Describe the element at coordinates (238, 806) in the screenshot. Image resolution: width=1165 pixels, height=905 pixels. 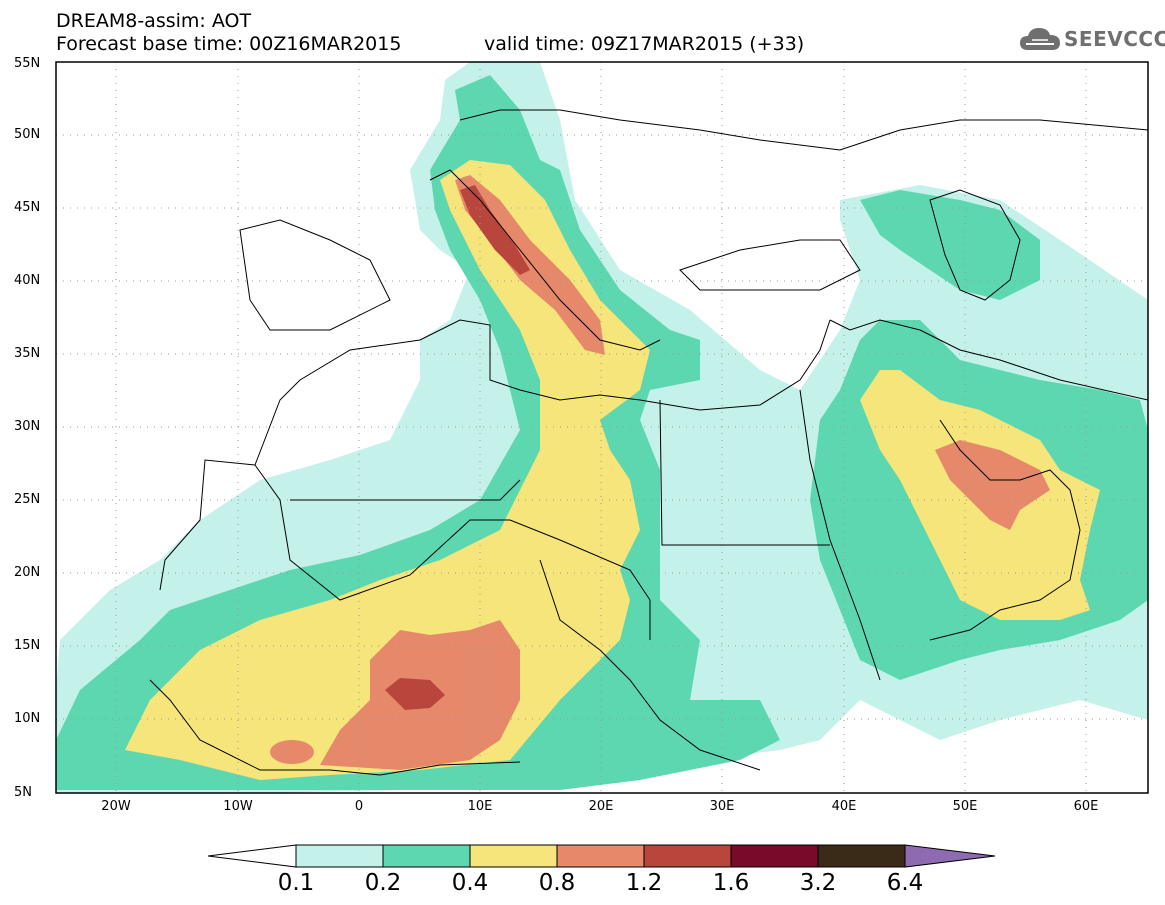
I see `lon-label: 10W` at that location.